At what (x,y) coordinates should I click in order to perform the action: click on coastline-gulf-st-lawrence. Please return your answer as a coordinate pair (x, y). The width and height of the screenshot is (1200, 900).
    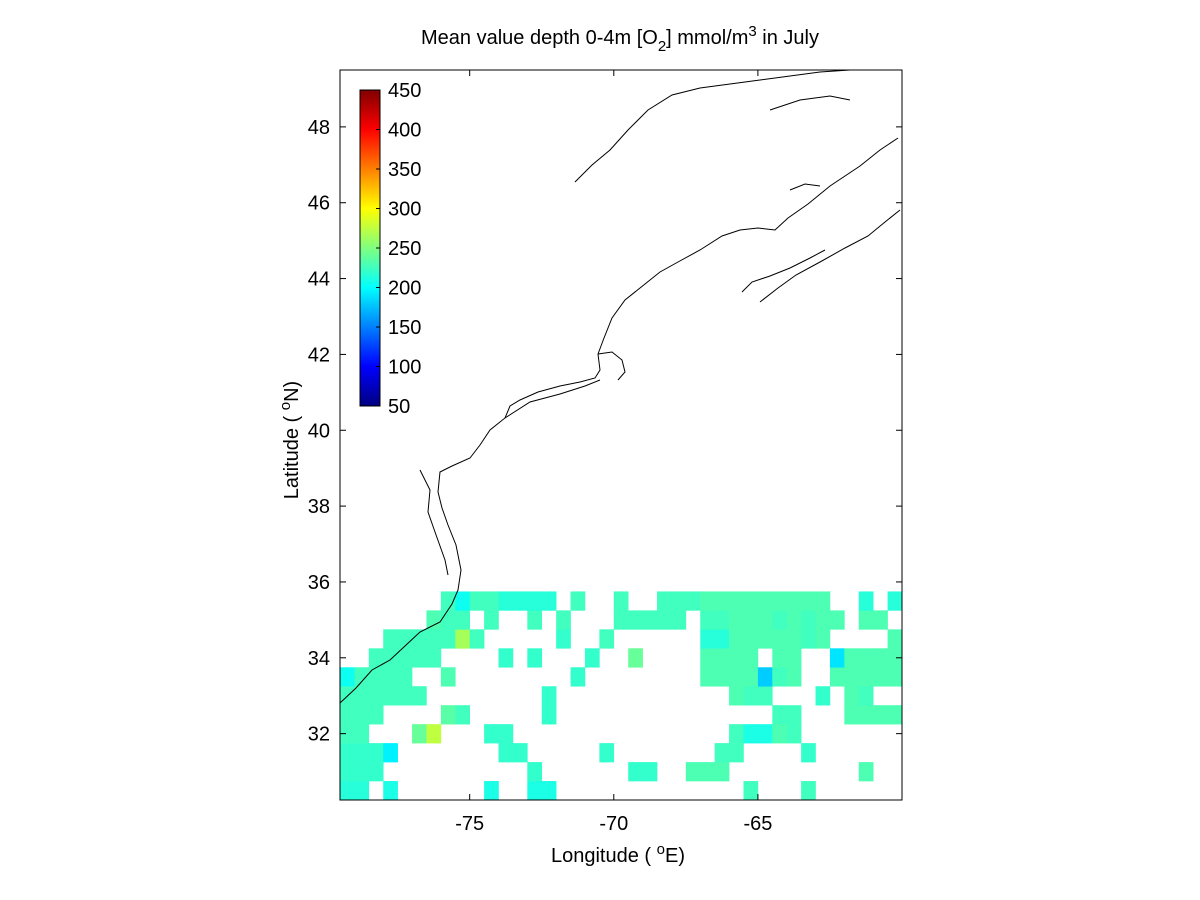
    Looking at the image, I should click on (712, 126).